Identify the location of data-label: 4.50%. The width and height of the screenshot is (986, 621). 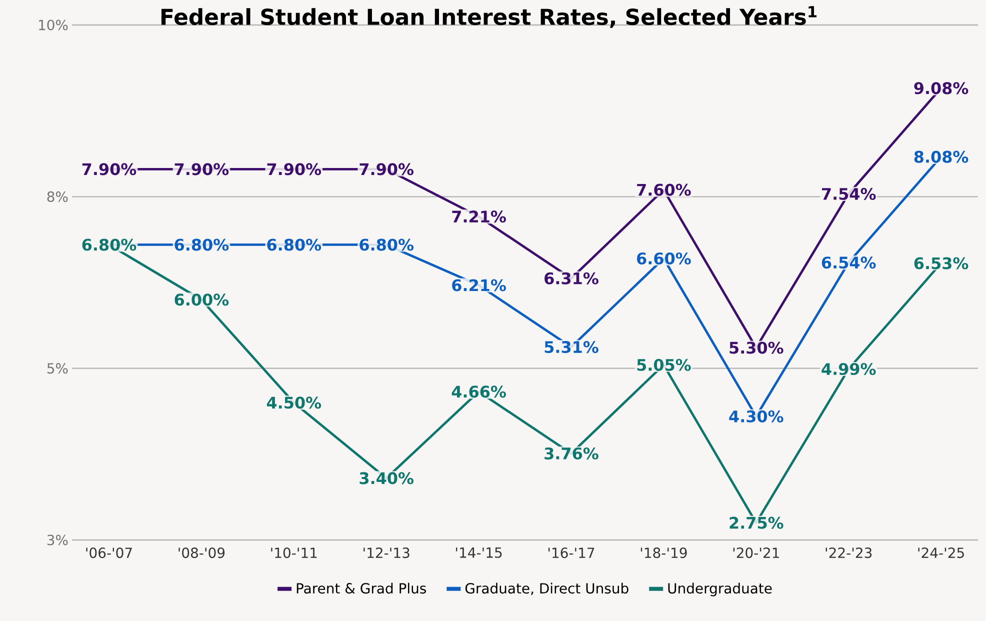
(294, 402).